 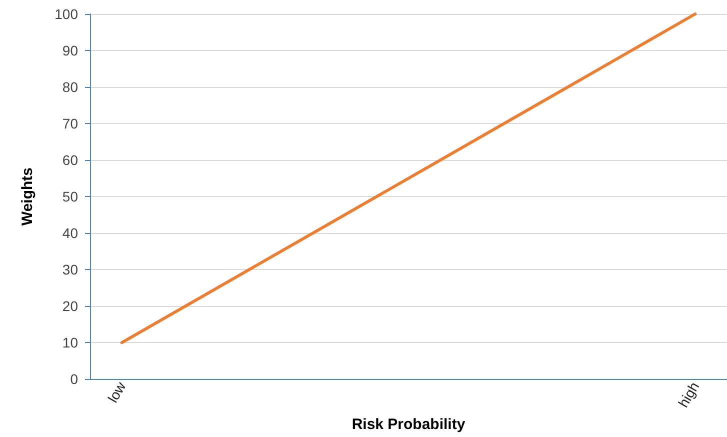 What do you see at coordinates (70, 270) in the screenshot?
I see `y-tick-label: 30` at bounding box center [70, 270].